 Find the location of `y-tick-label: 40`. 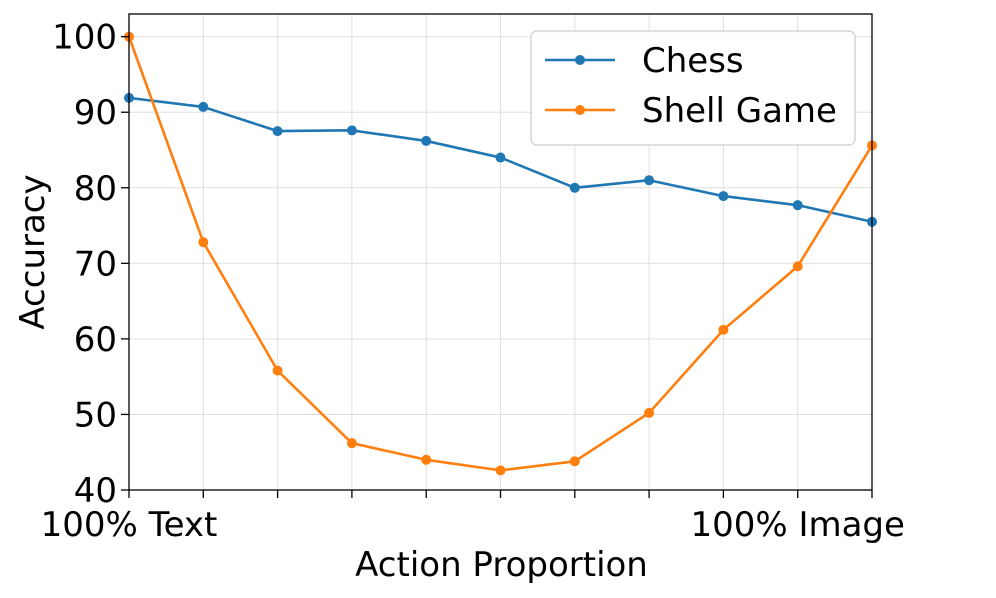

y-tick-label: 40 is located at coordinates (95, 491).